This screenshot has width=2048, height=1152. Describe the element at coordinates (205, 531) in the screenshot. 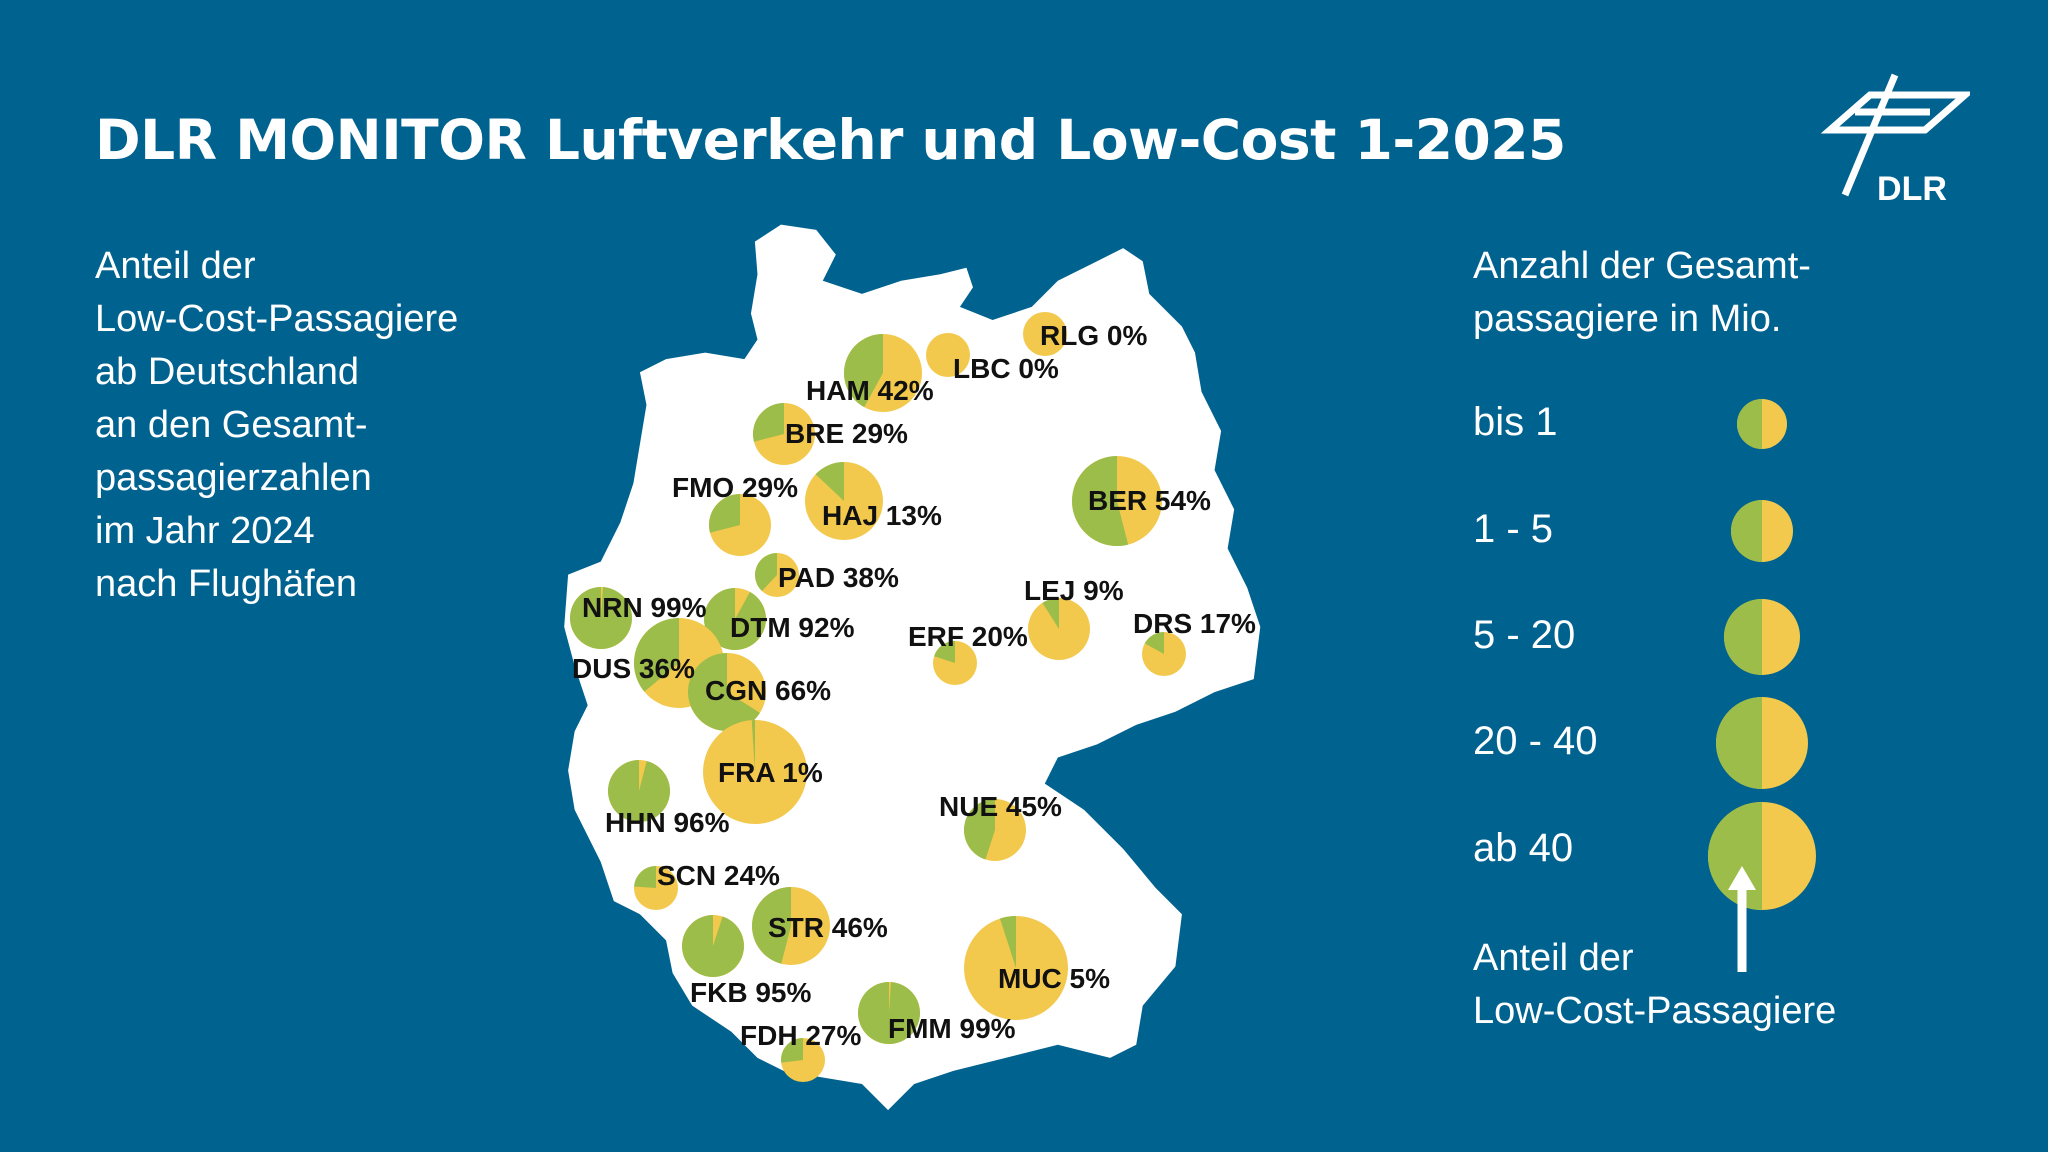

I see `description-line: im Jahr 2024` at that location.